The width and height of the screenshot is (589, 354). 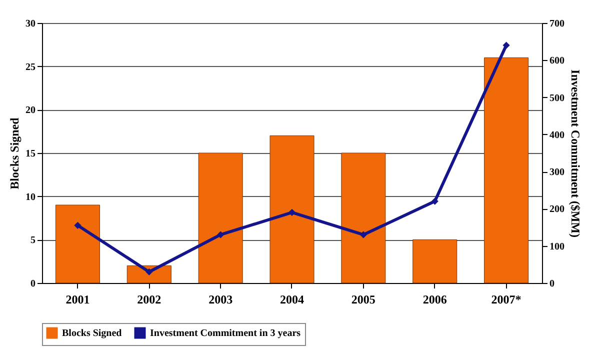 I want to click on y-tick-label: 20, so click(x=31, y=110).